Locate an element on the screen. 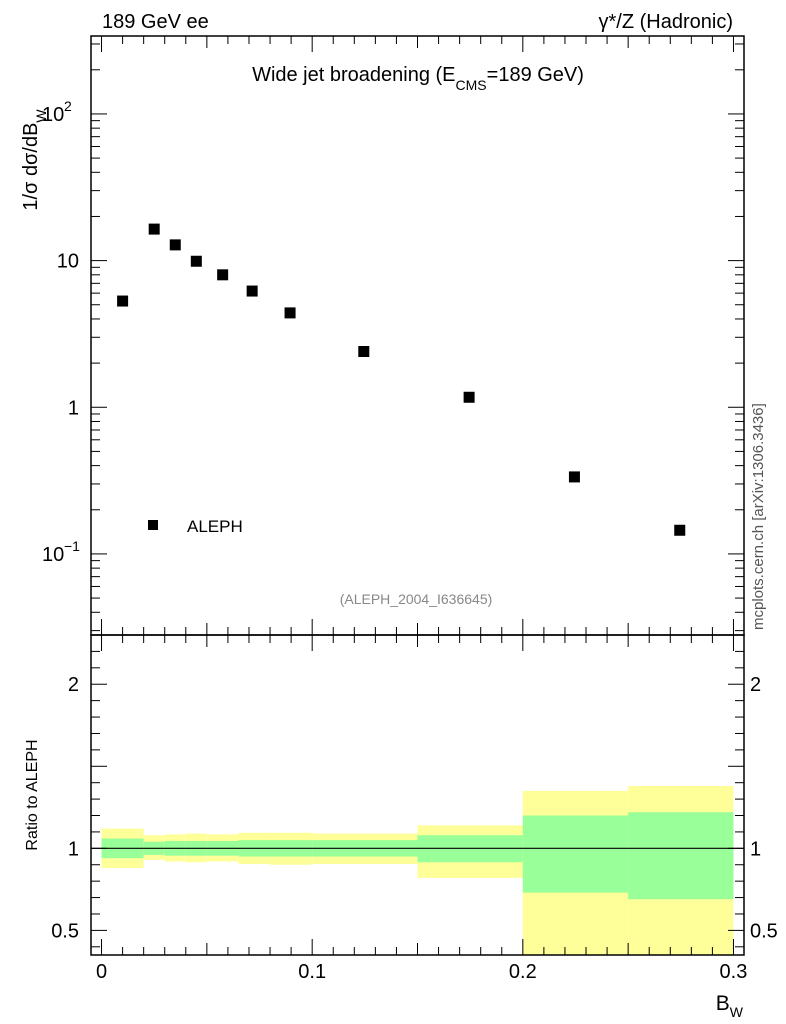 Image resolution: width=786 pixels, height=1024 pixels. header-left: 189 GeV ee is located at coordinates (155, 22).